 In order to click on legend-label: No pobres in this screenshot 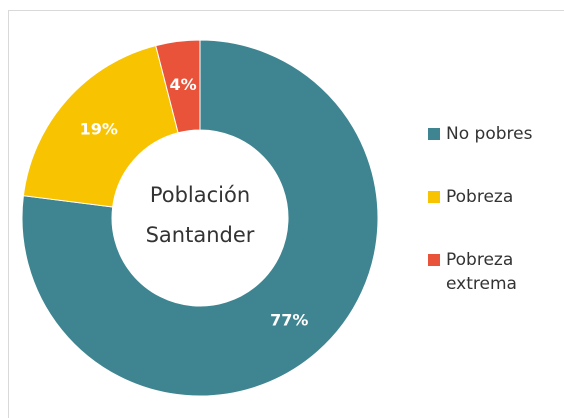, I will do `click(489, 134)`.